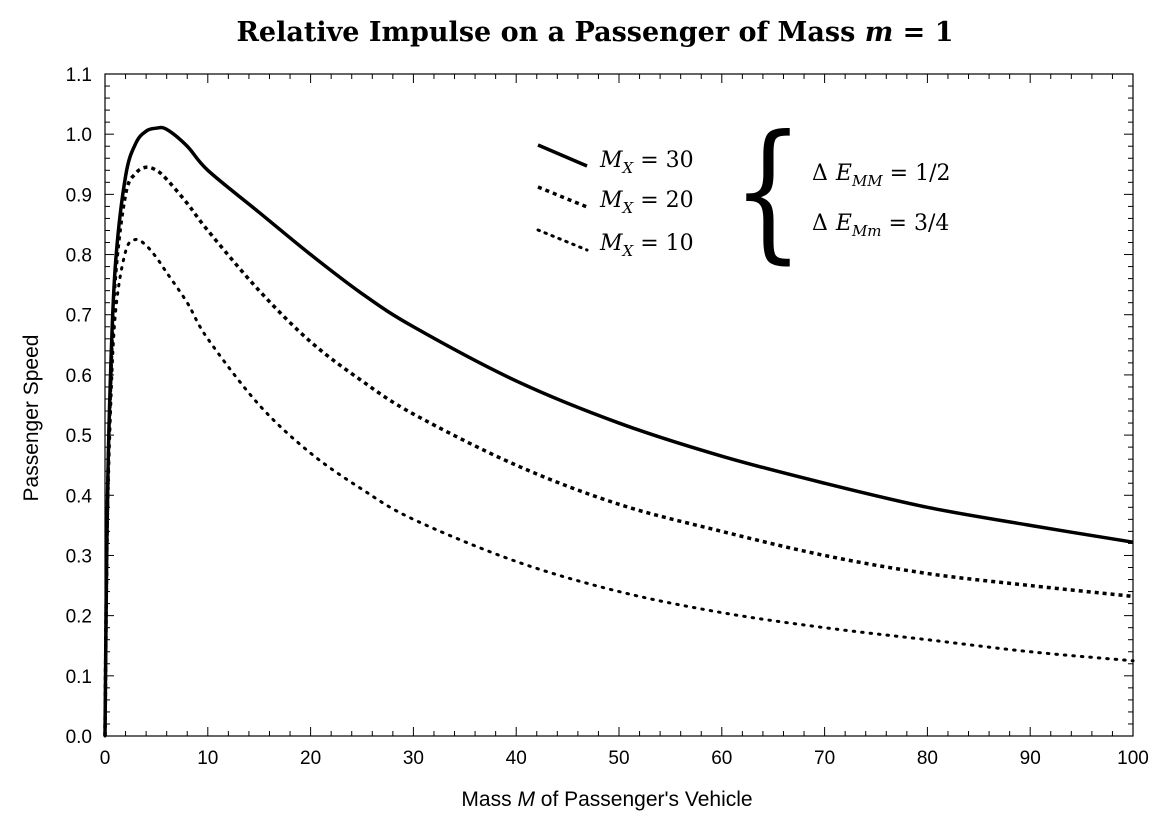 This screenshot has width=1176, height=825. What do you see at coordinates (562, 155) in the screenshot?
I see `legend-line-solid` at bounding box center [562, 155].